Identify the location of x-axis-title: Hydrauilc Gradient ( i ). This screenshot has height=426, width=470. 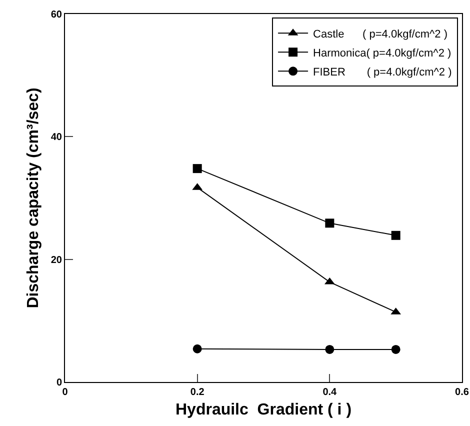
(263, 410).